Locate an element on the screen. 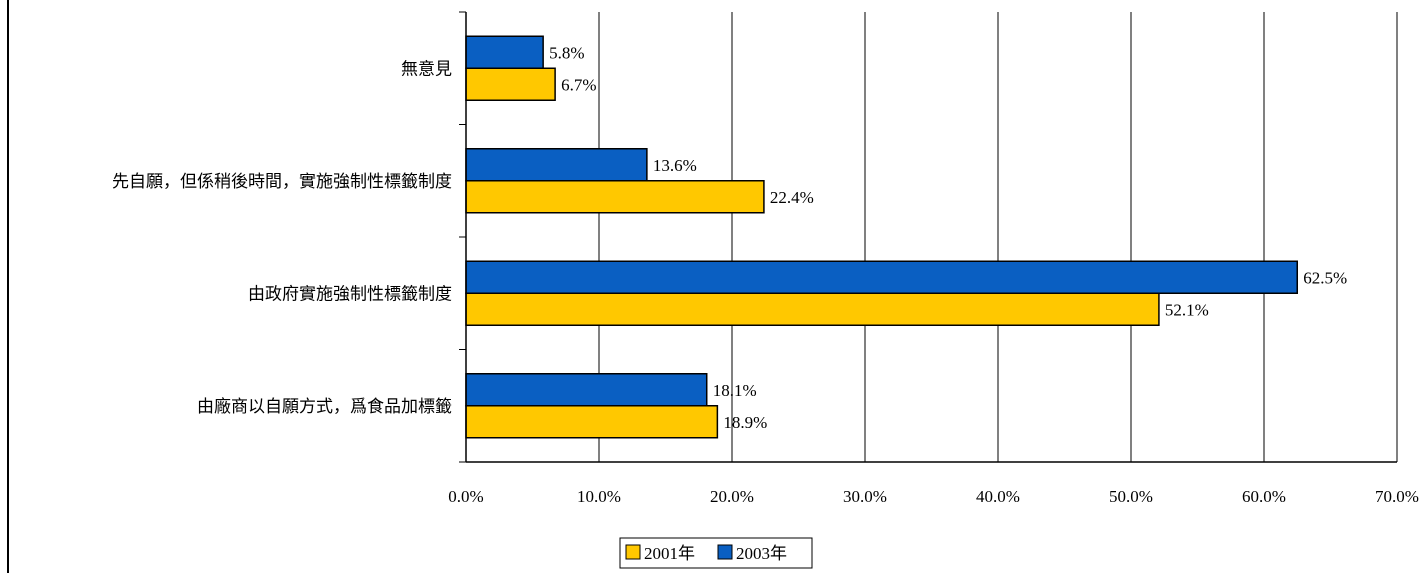 Image resolution: width=1426 pixels, height=573 pixels. legend-label-2003: 2003年 is located at coordinates (761, 553).